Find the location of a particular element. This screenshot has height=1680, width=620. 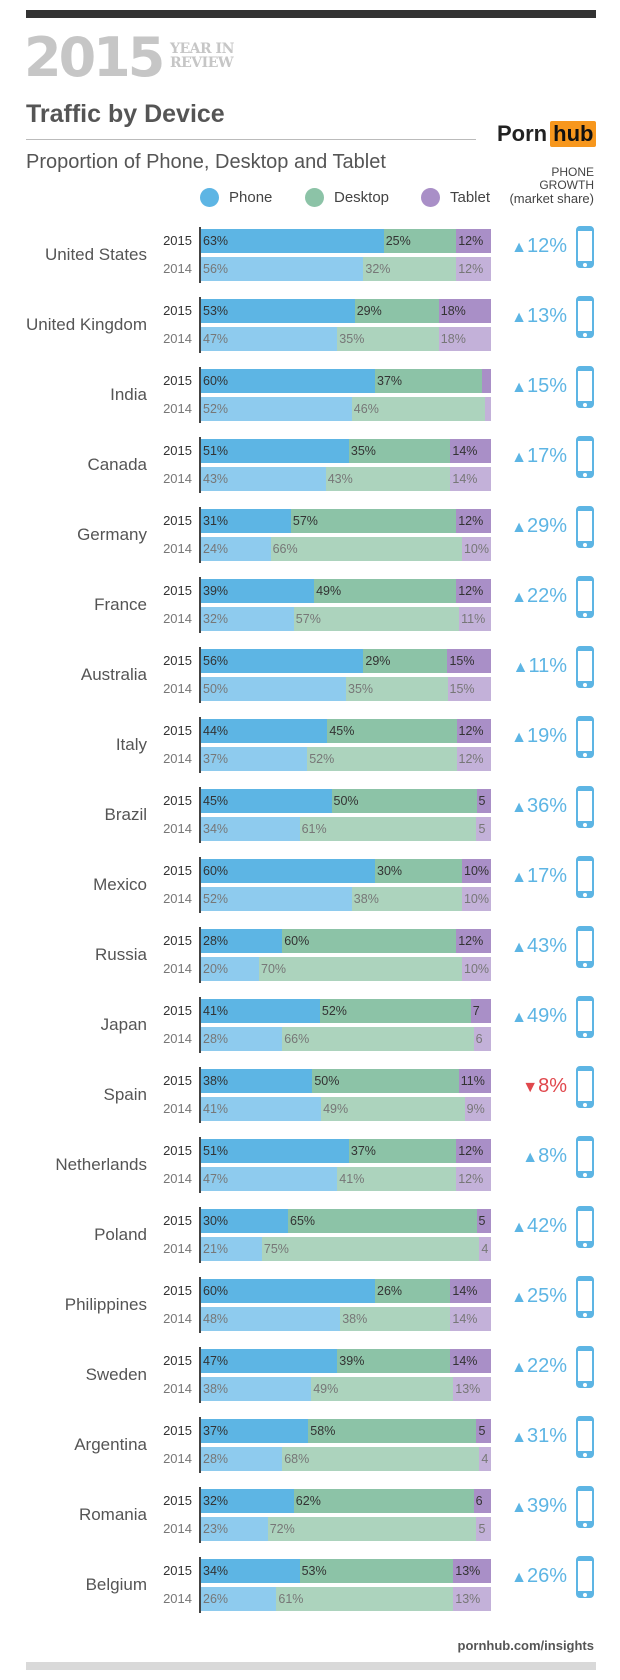

phone-growth: ▲31% is located at coordinates (536, 1436).